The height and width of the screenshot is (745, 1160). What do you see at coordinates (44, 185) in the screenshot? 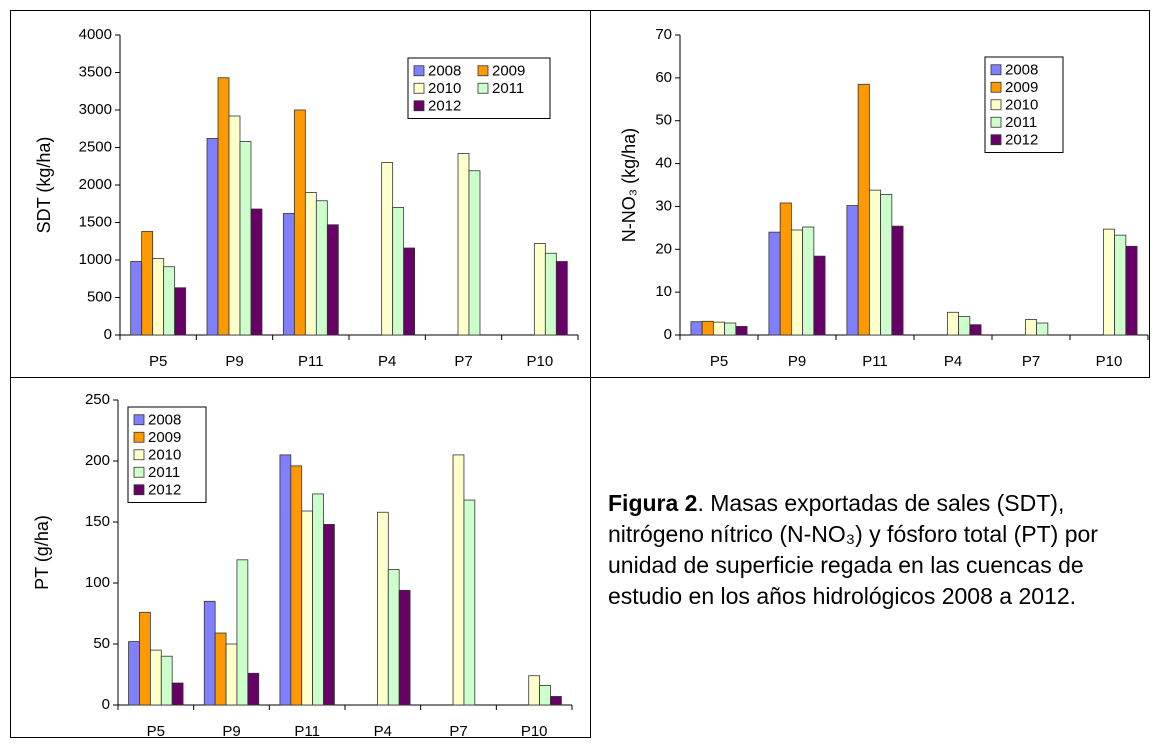
I see `y-axis-title: SDT (kg/ha)` at bounding box center [44, 185].